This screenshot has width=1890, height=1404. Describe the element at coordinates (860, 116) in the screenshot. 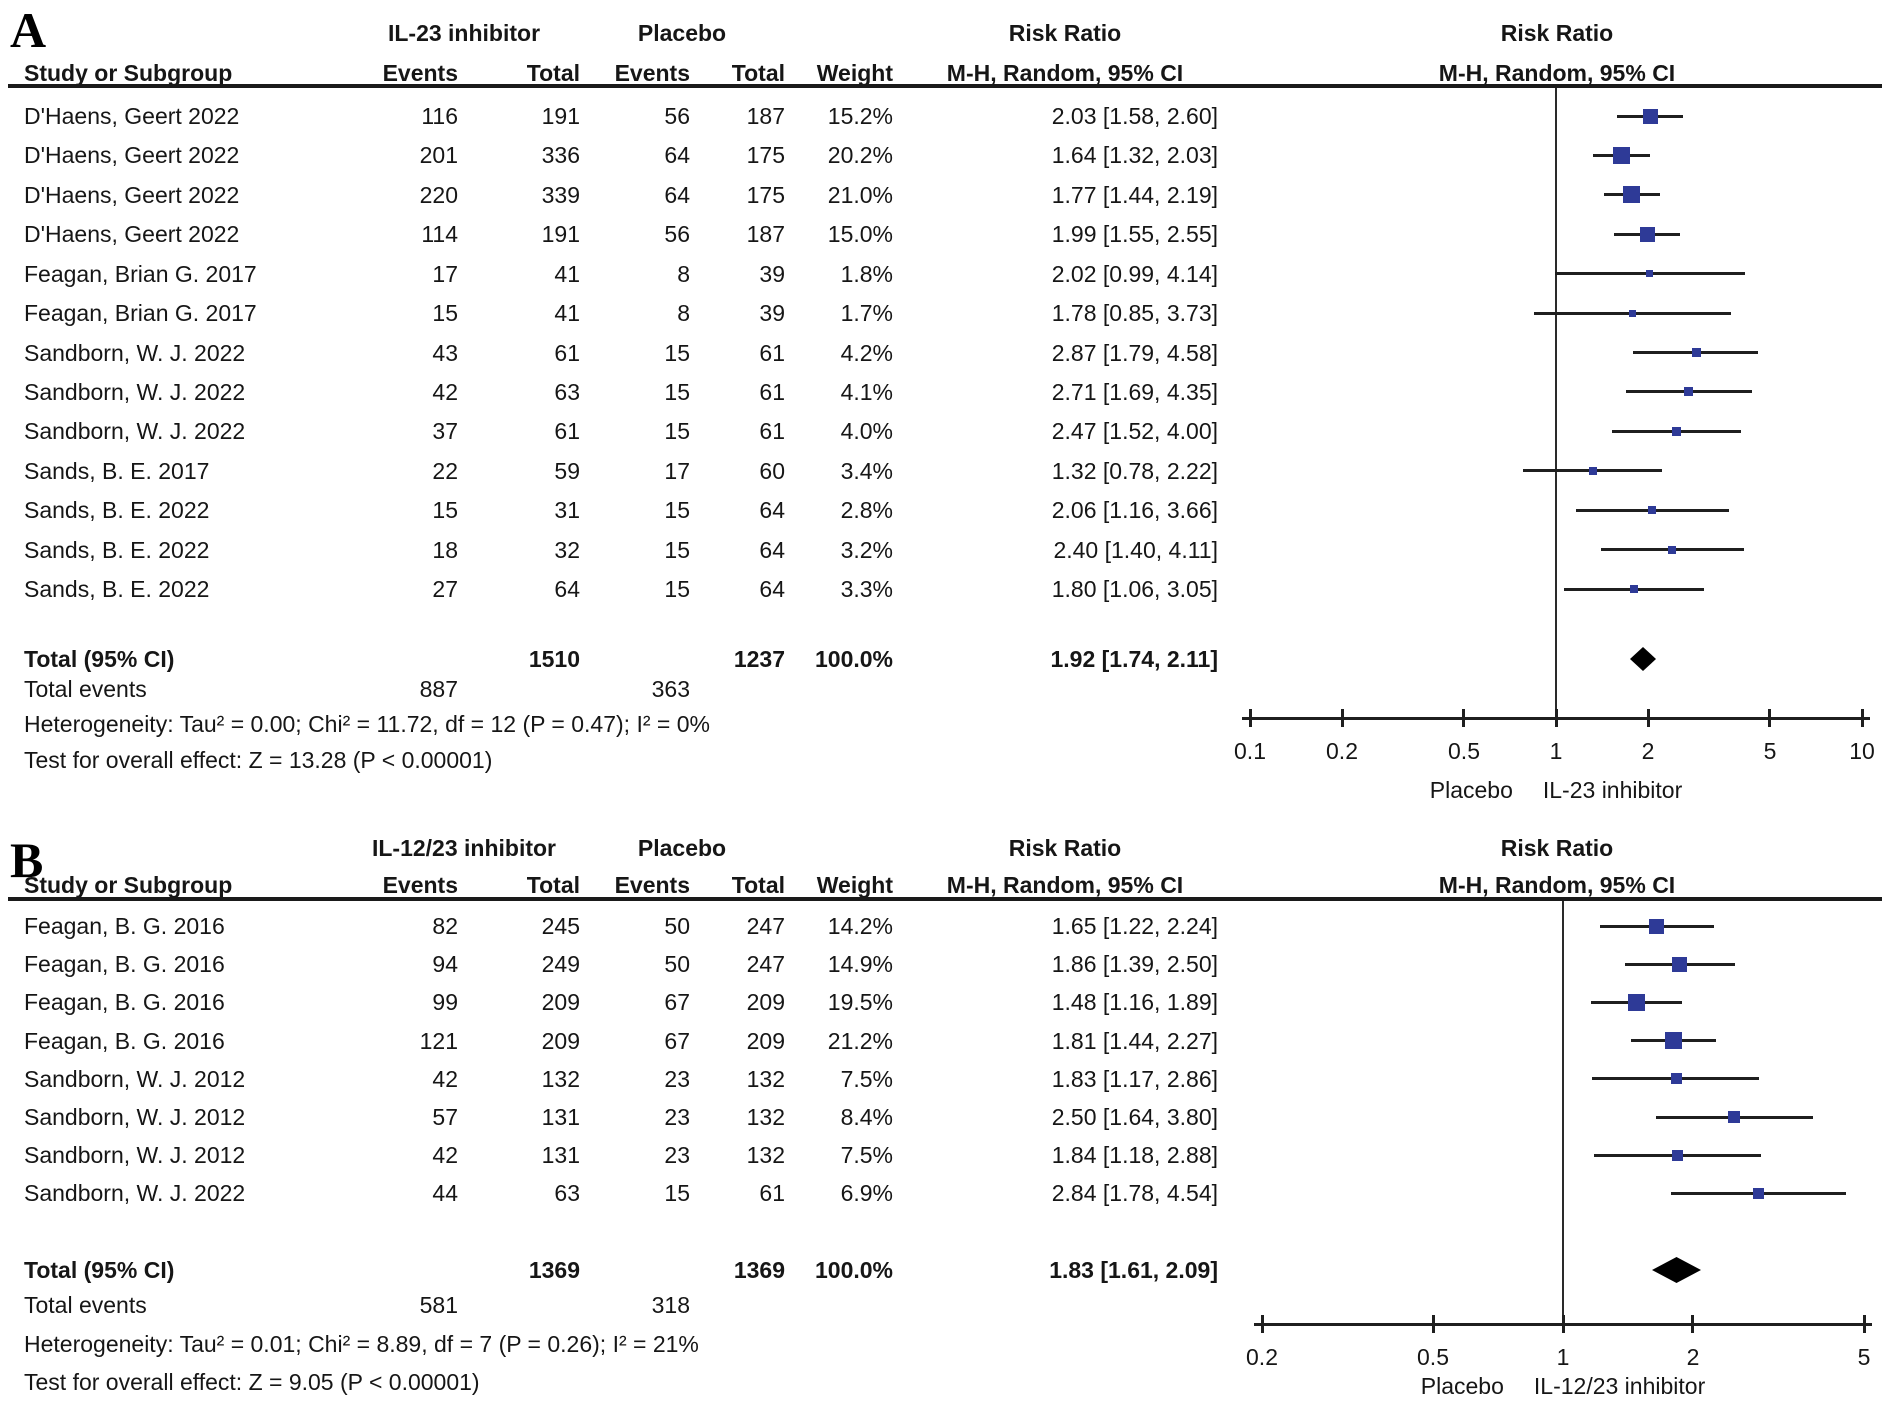

I see `weight: 15.2%` at that location.